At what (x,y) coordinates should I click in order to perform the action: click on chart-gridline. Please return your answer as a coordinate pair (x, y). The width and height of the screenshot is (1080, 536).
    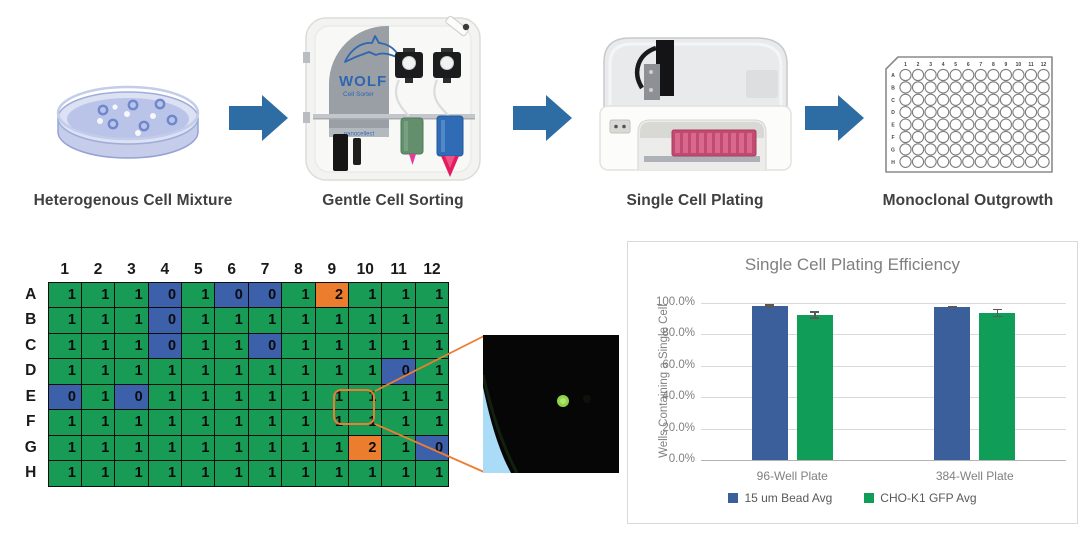
    Looking at the image, I should click on (883, 335).